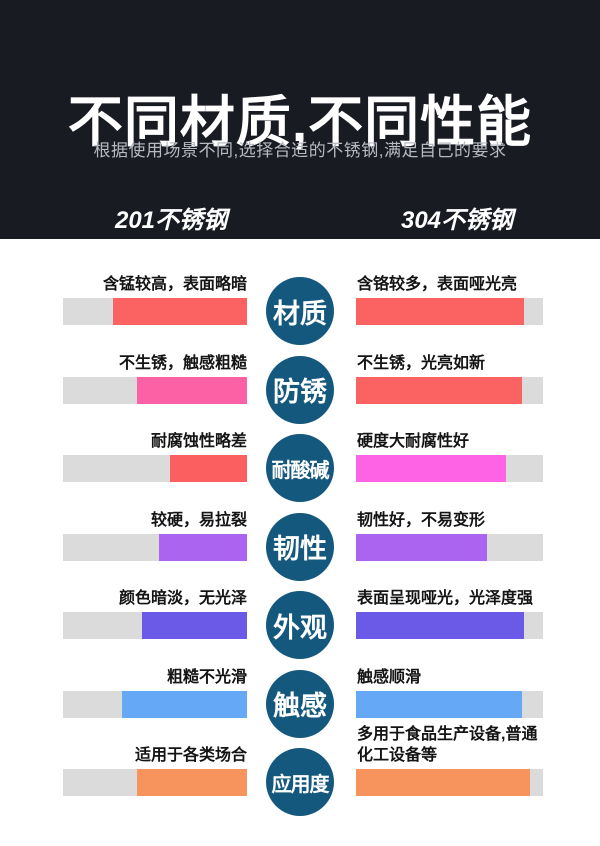 The width and height of the screenshot is (600, 846). Describe the element at coordinates (174, 285) in the screenshot. I see `left-spec-label: 含锰较高，表面略暗` at that location.